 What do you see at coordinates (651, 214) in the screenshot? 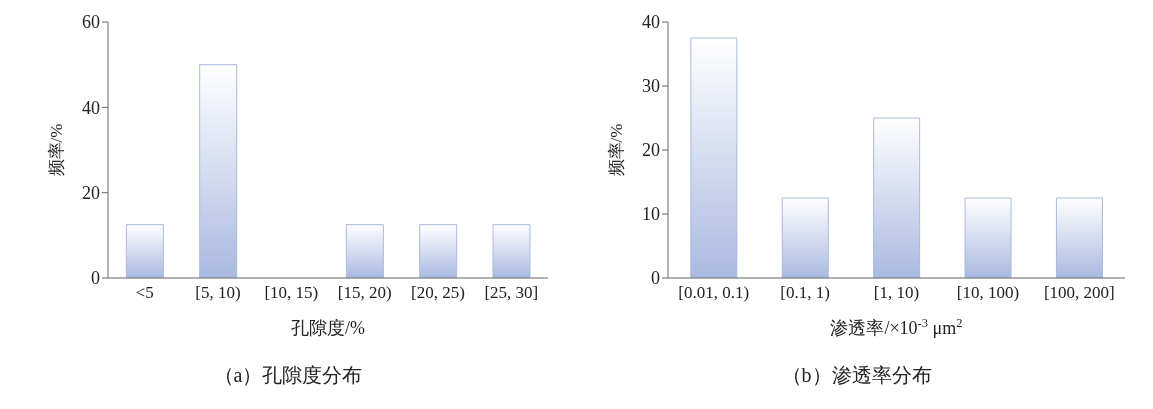
I see `y-tick-label: 10` at bounding box center [651, 214].